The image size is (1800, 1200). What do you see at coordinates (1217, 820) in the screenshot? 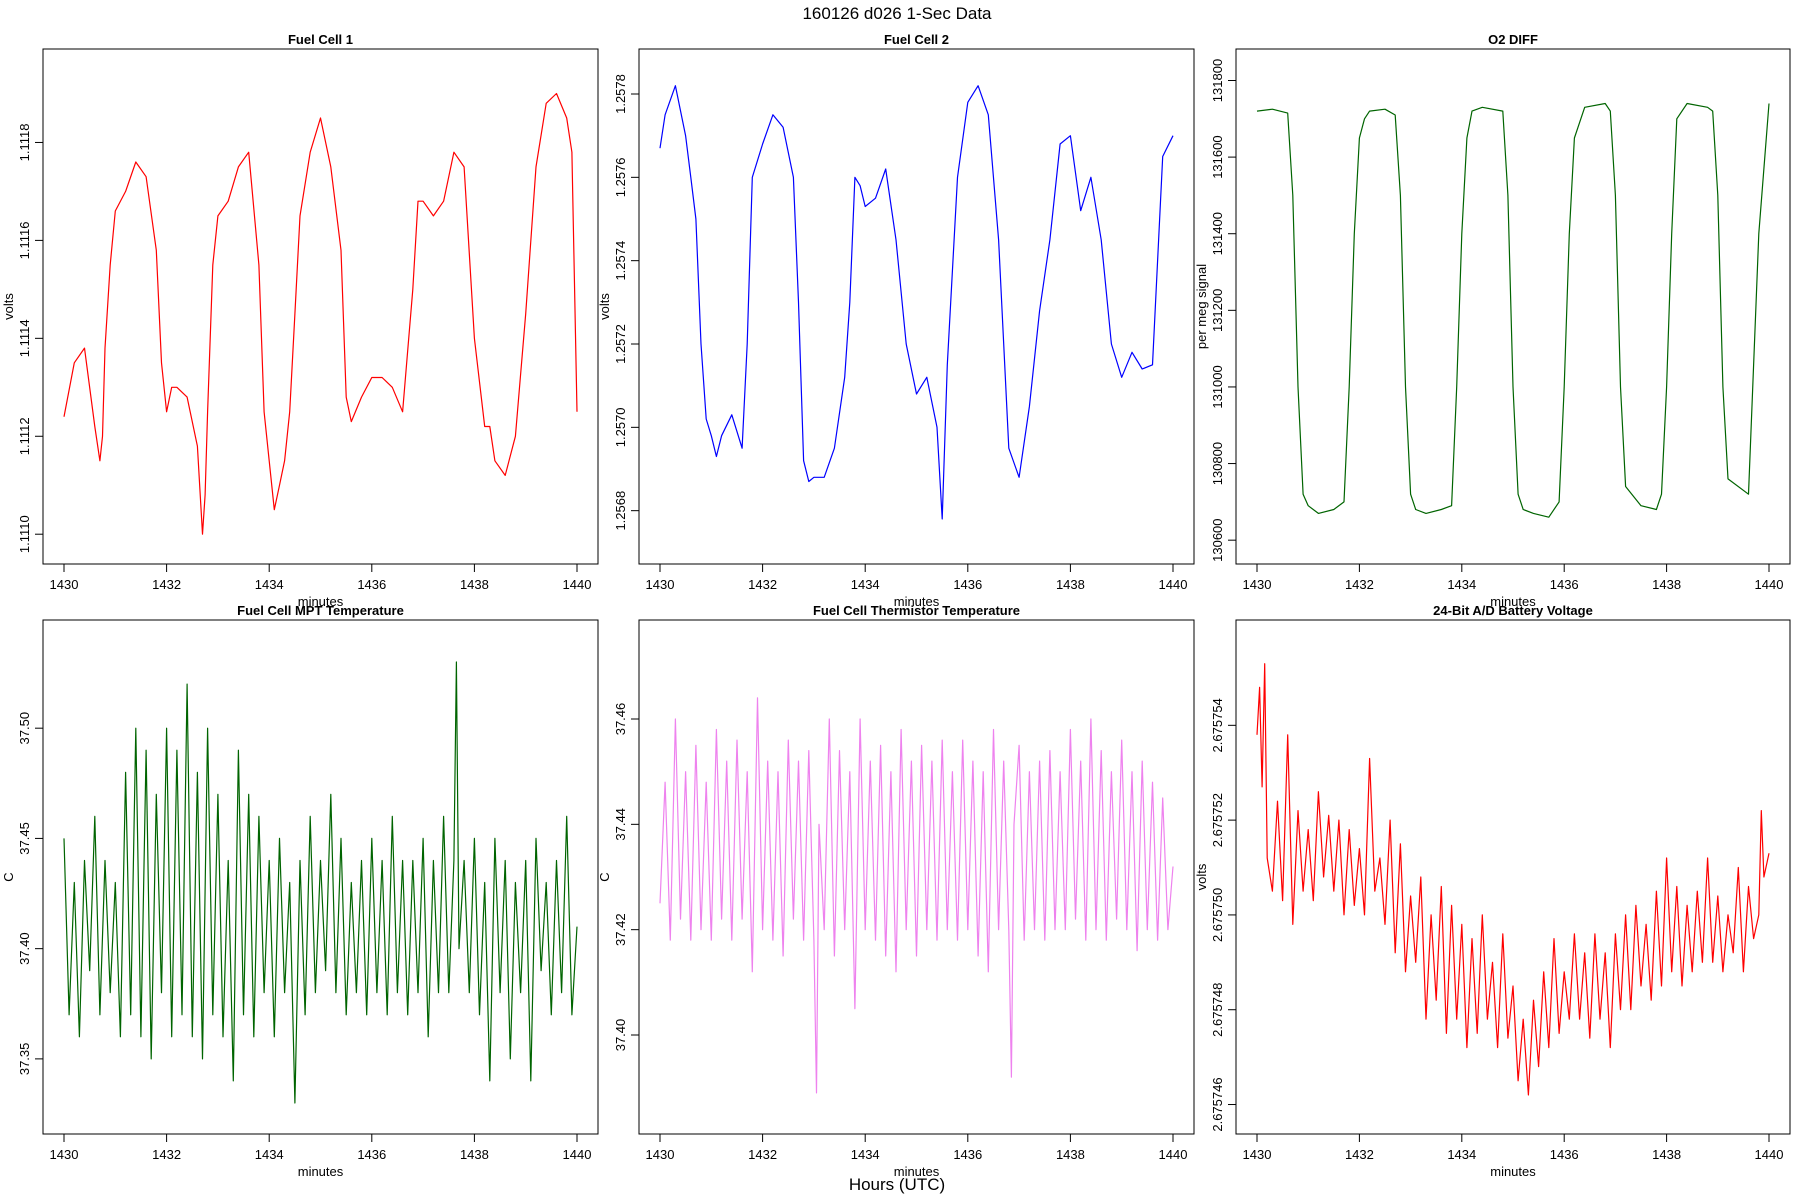
I see `panel-6-ytick-label: 2.675752` at bounding box center [1217, 820].